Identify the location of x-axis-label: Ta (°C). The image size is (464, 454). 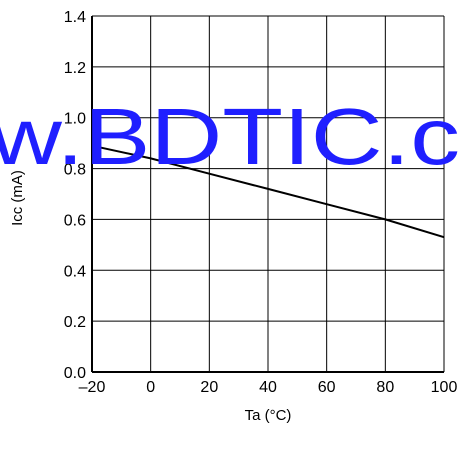
(268, 415).